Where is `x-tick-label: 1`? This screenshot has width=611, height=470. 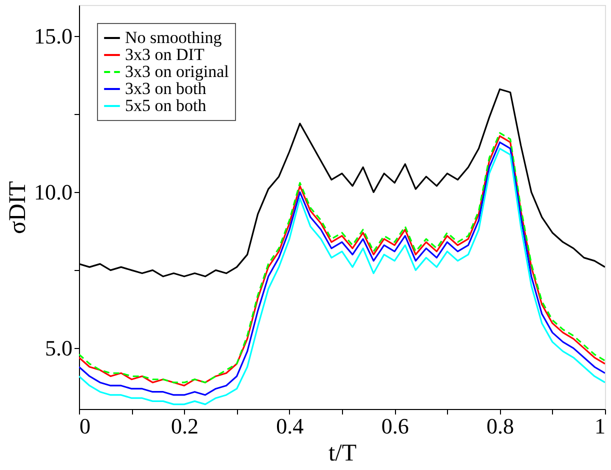
x-tick-label: 1 is located at coordinates (600, 426).